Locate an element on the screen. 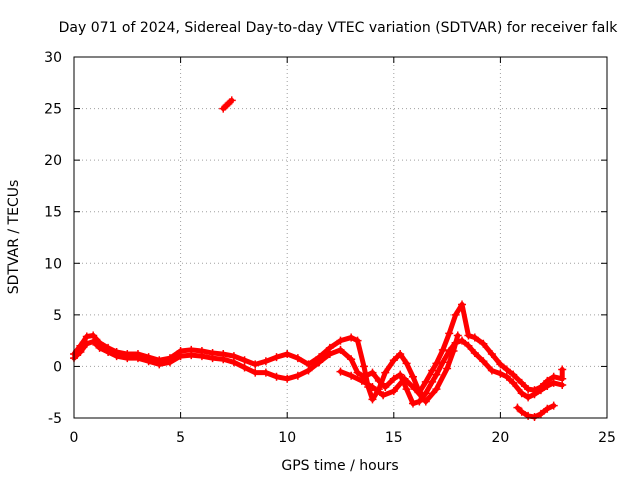 The height and width of the screenshot is (480, 640). y-tick-label: -5 is located at coordinates (55, 419).